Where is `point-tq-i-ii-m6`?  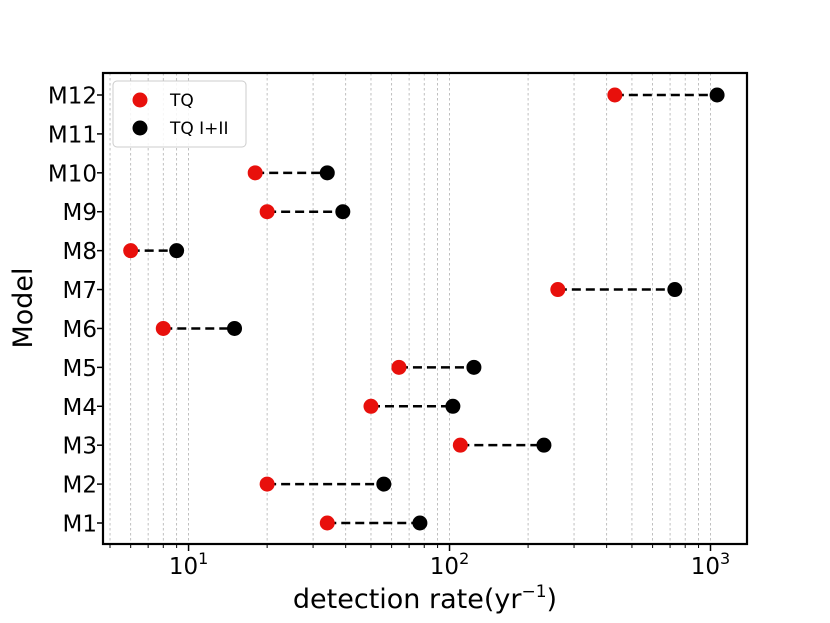 point-tq-i-ii-m6 is located at coordinates (235, 328).